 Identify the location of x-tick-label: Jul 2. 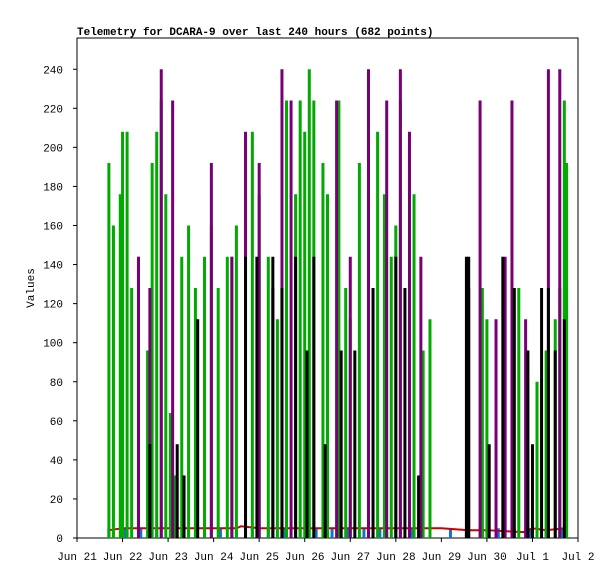
(577, 558).